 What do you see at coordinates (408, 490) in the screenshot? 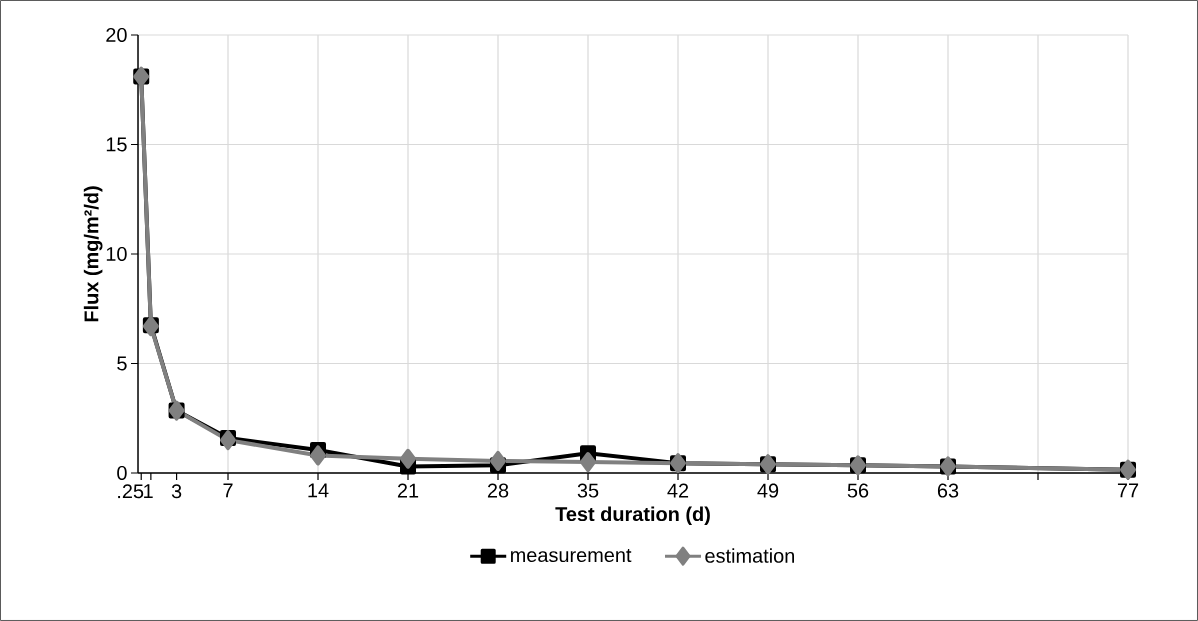
I see `x-tick-label: 21` at bounding box center [408, 490].